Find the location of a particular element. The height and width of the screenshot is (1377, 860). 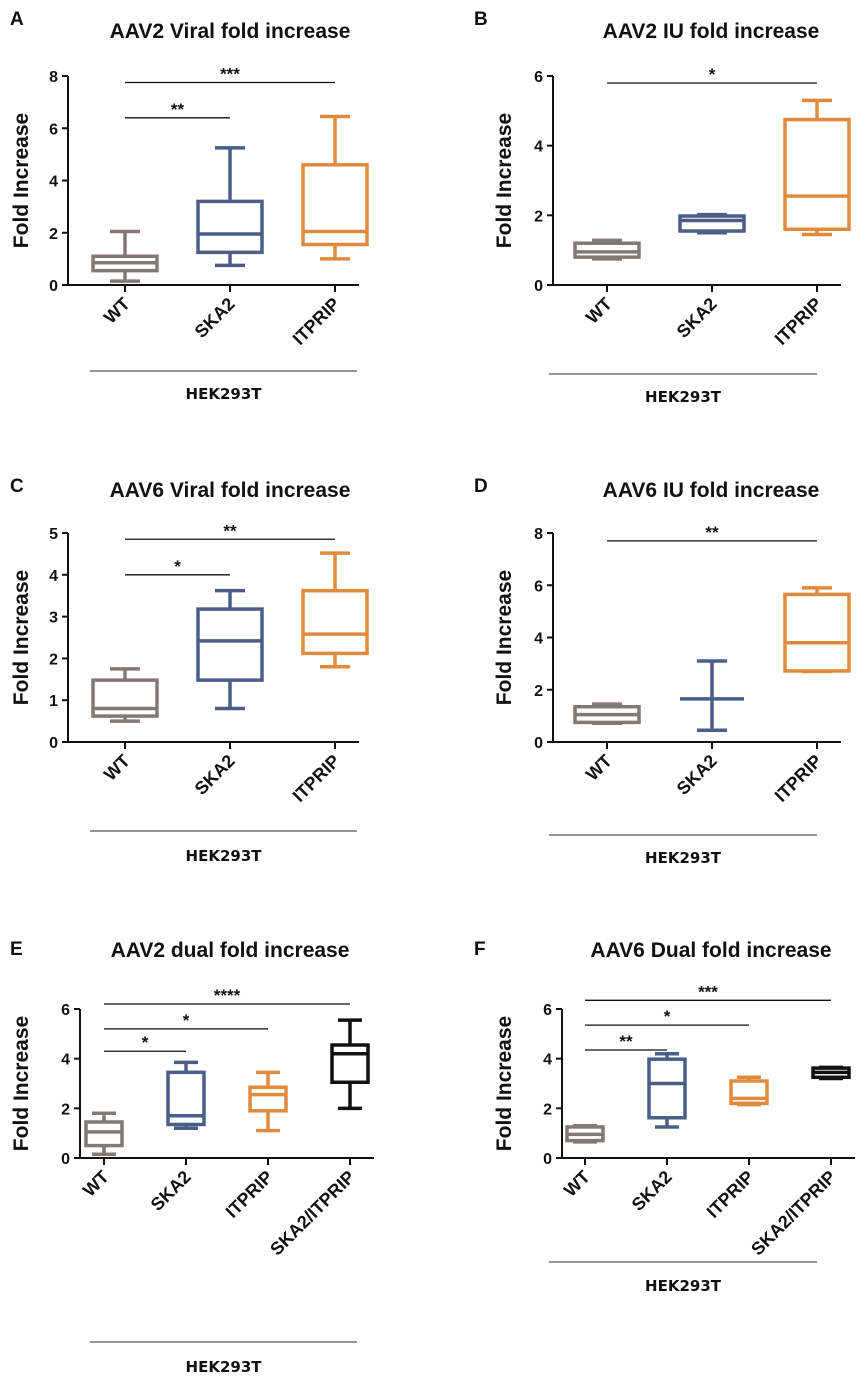

chart-title: AAV6 Dual fold increase is located at coordinates (710, 950).